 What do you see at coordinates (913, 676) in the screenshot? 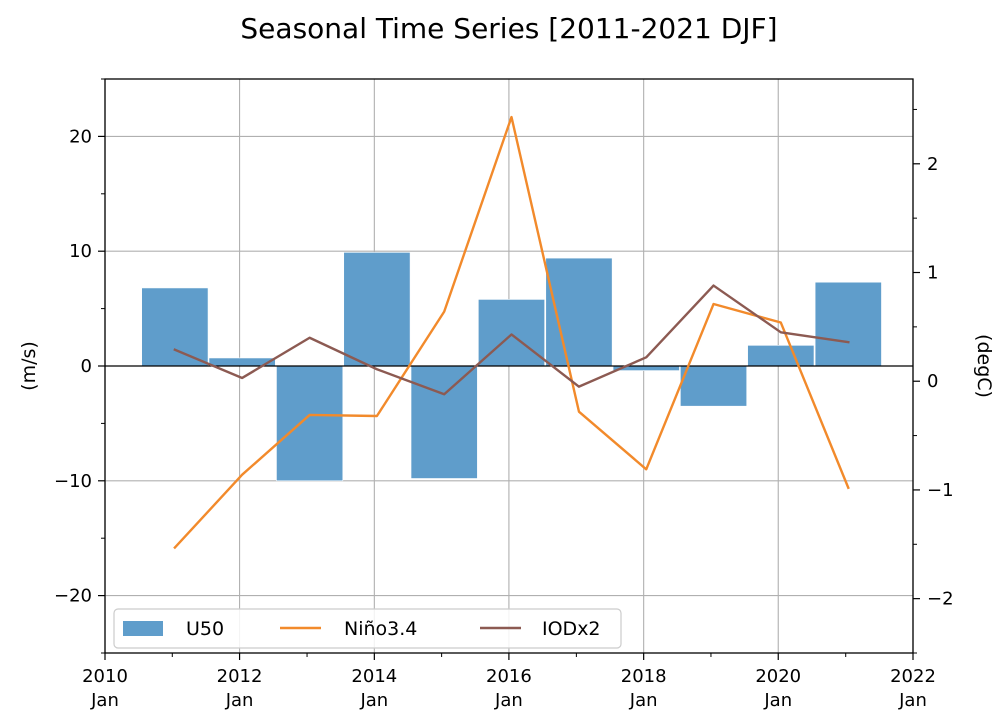
I see `x-tick-label-year: 2022` at bounding box center [913, 676].